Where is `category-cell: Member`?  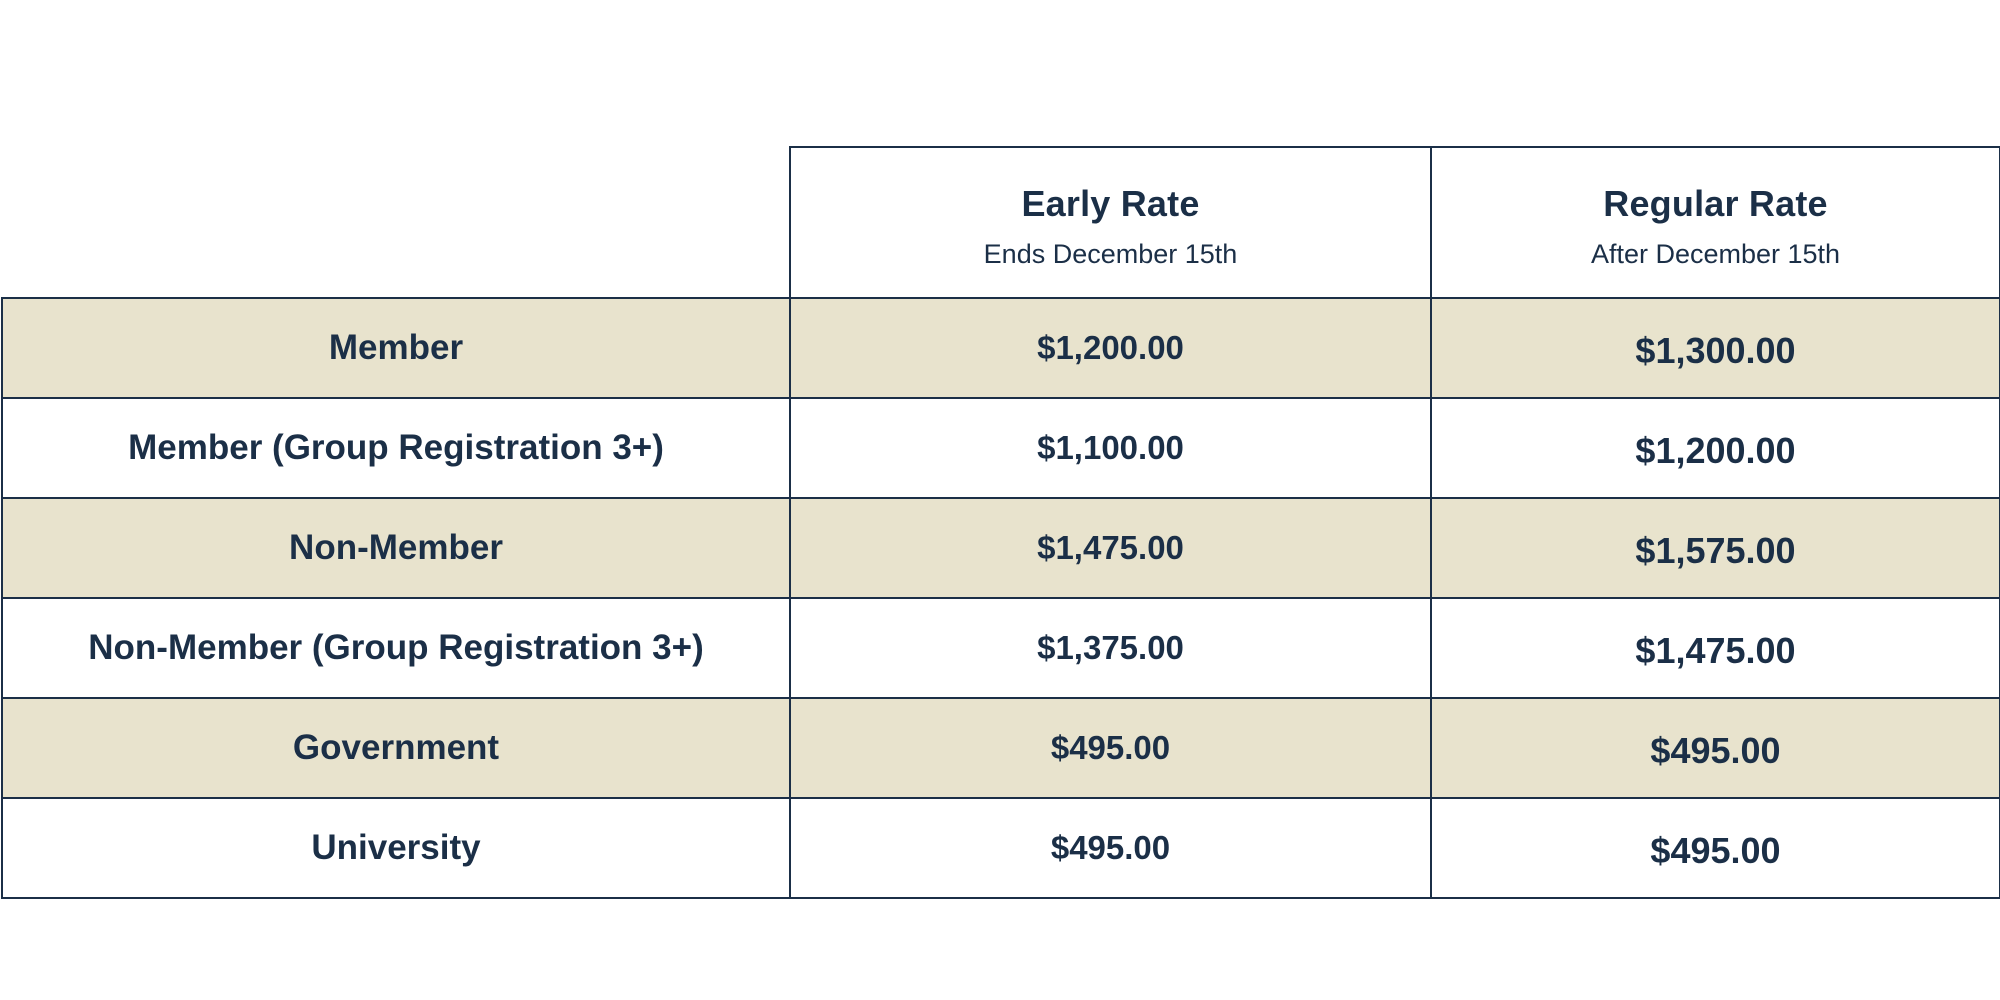
category-cell: Member is located at coordinates (396, 348).